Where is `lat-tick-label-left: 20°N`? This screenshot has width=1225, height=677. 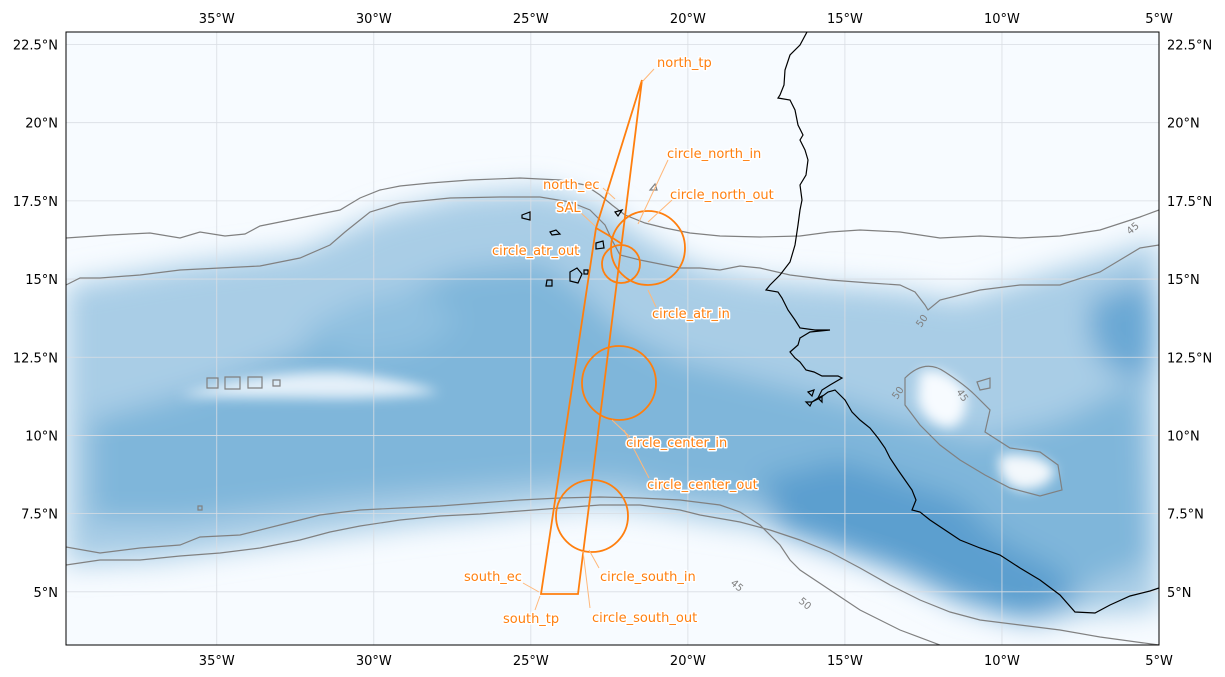
lat-tick-label-left: 20°N is located at coordinates (41, 124).